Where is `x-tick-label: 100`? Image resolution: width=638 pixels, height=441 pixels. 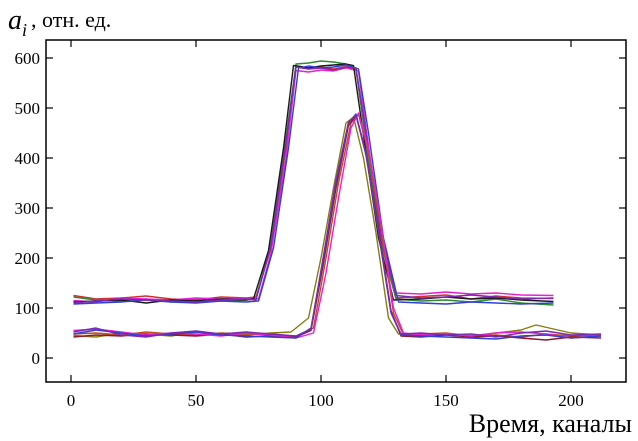 x-tick-label: 100 is located at coordinates (321, 400).